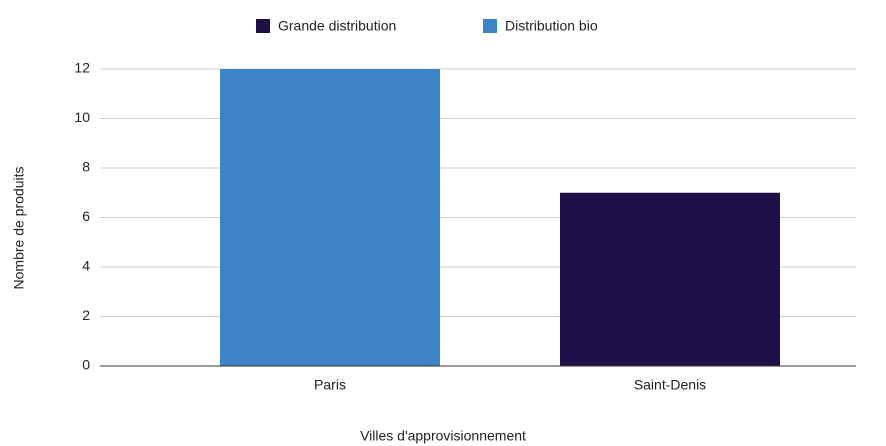 This screenshot has height=446, width=886. What do you see at coordinates (670, 385) in the screenshot?
I see `x-tick-label: Saint-Denis` at bounding box center [670, 385].